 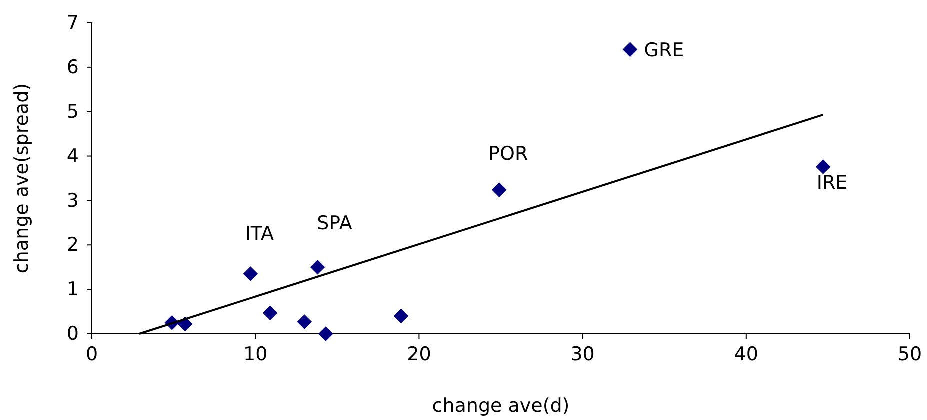 What do you see at coordinates (259, 234) in the screenshot?
I see `annotation: ITA` at bounding box center [259, 234].